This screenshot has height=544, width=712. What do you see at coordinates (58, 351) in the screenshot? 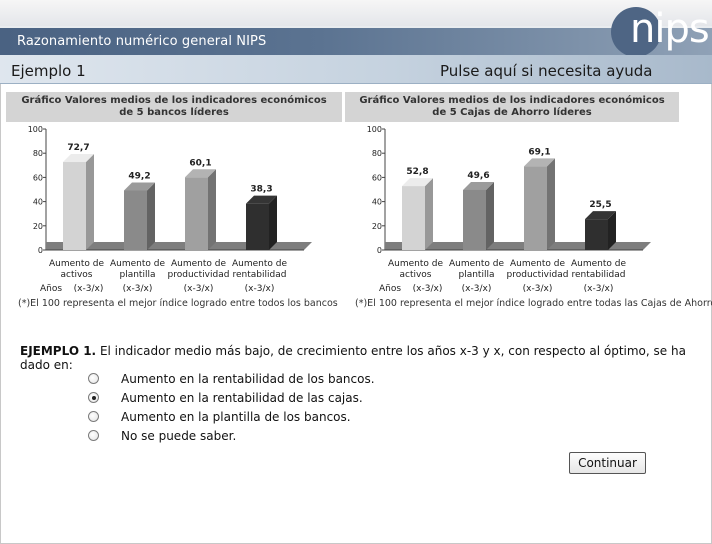
I see `question-number: EJEMPLO 1.` at bounding box center [58, 351].